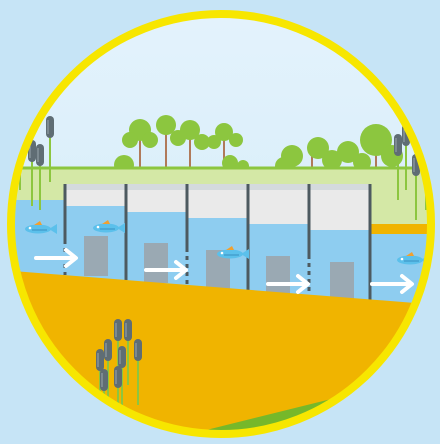 This screenshot has height=444, width=440. I want to click on pool-walls, so click(248, 209).